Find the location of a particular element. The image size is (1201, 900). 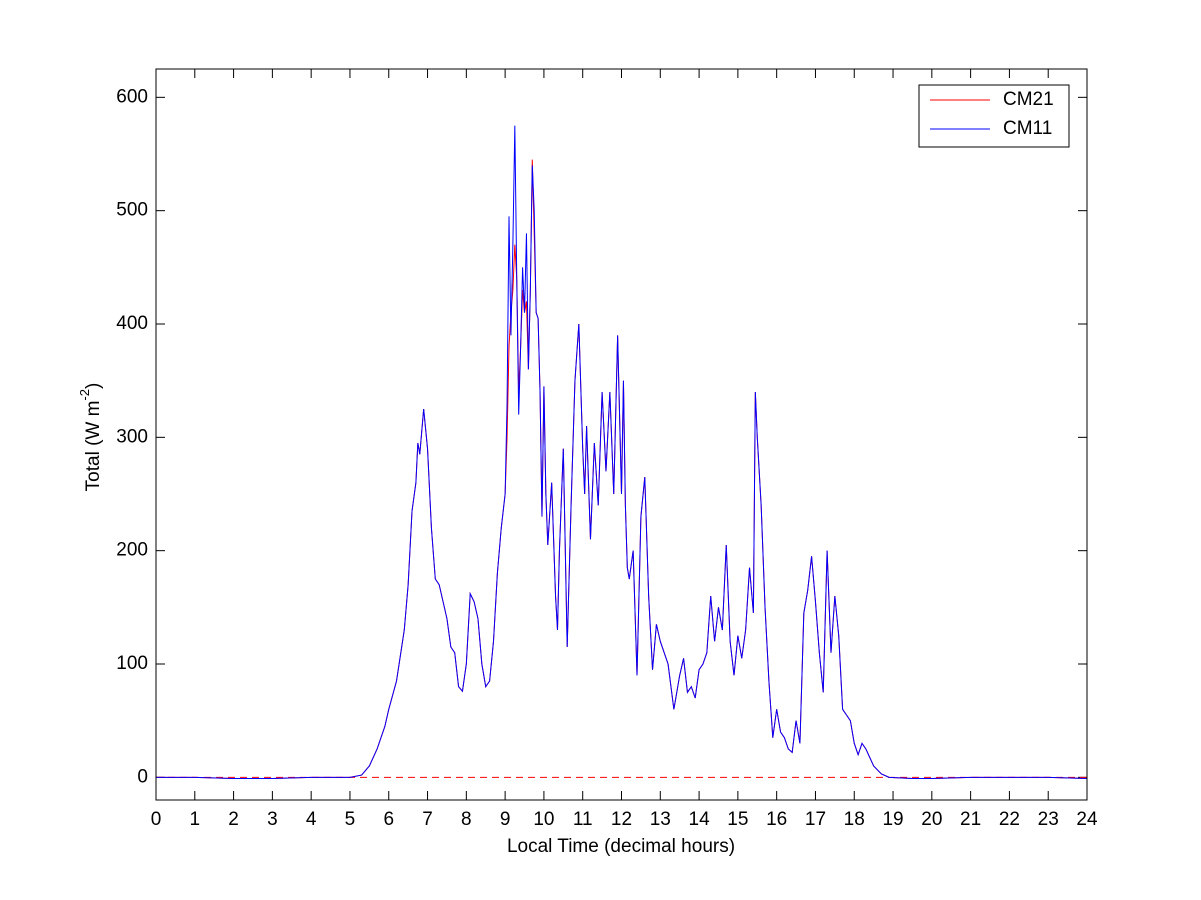

x-tick-label: 1 is located at coordinates (195, 819).